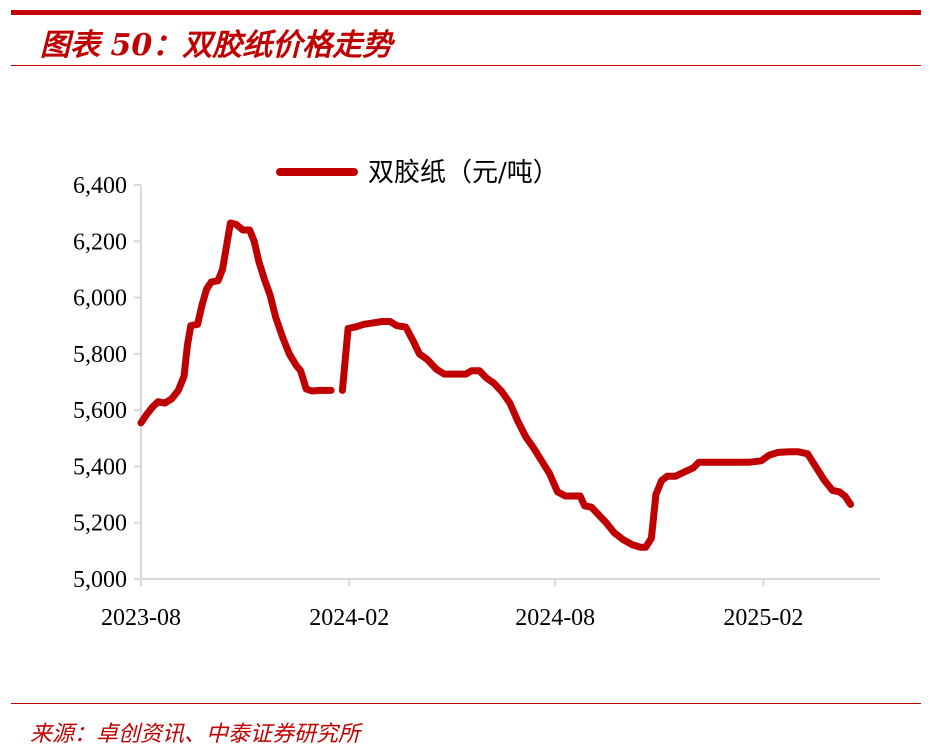  What do you see at coordinates (490, 604) in the screenshot?
I see `x-axis: 2023-08 2024-02 2024-08 2025-02` at bounding box center [490, 604].